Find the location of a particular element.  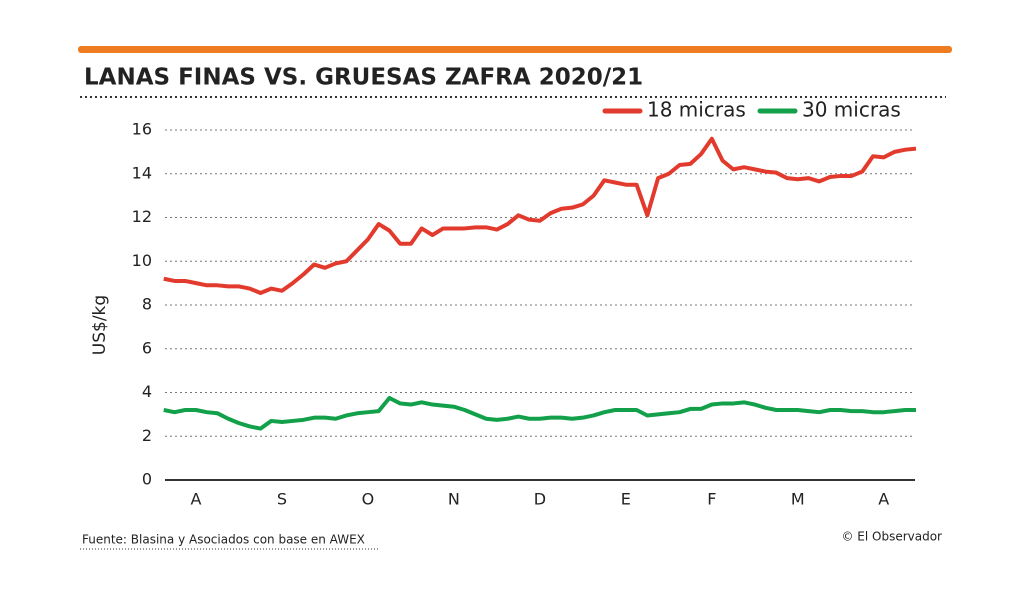

x-tick-label: E is located at coordinates (626, 499).